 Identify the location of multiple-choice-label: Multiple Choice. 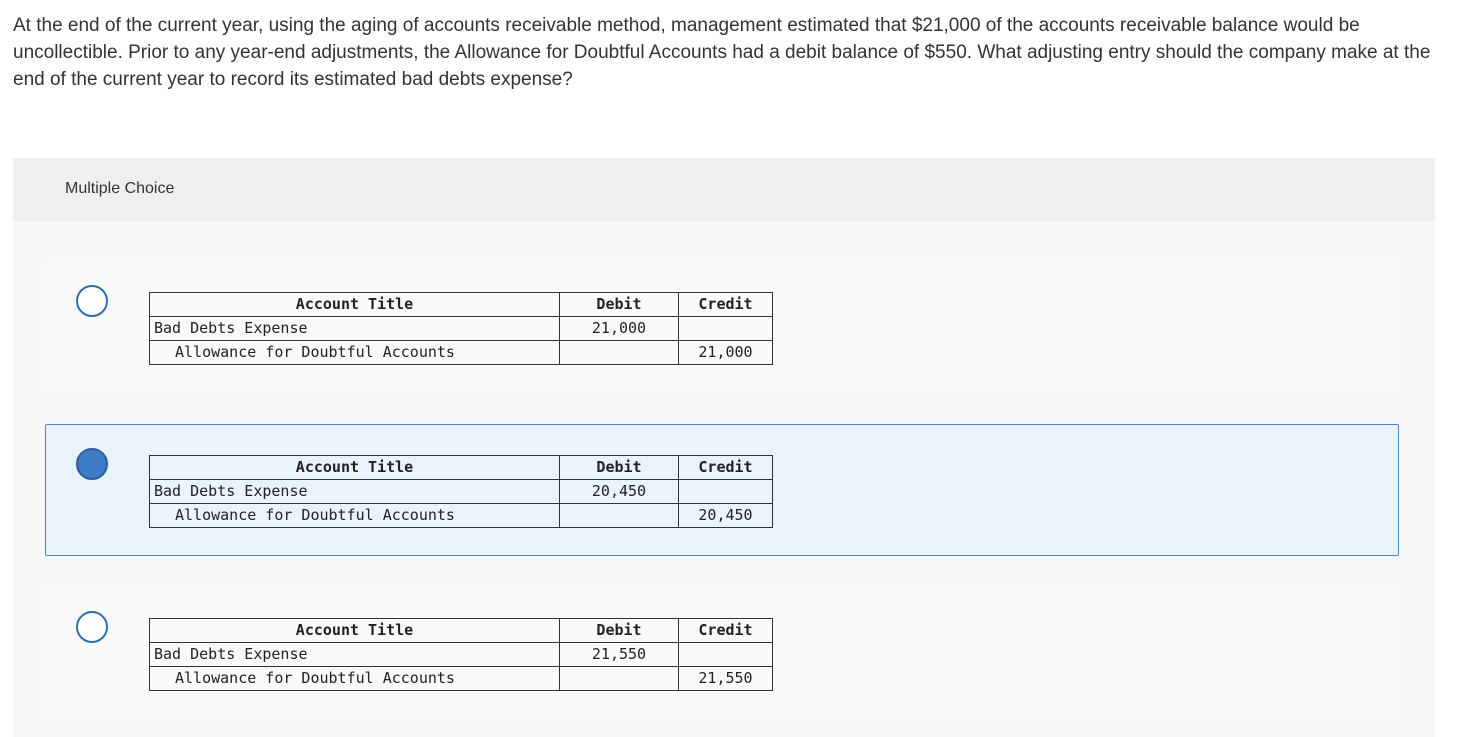
(120, 188).